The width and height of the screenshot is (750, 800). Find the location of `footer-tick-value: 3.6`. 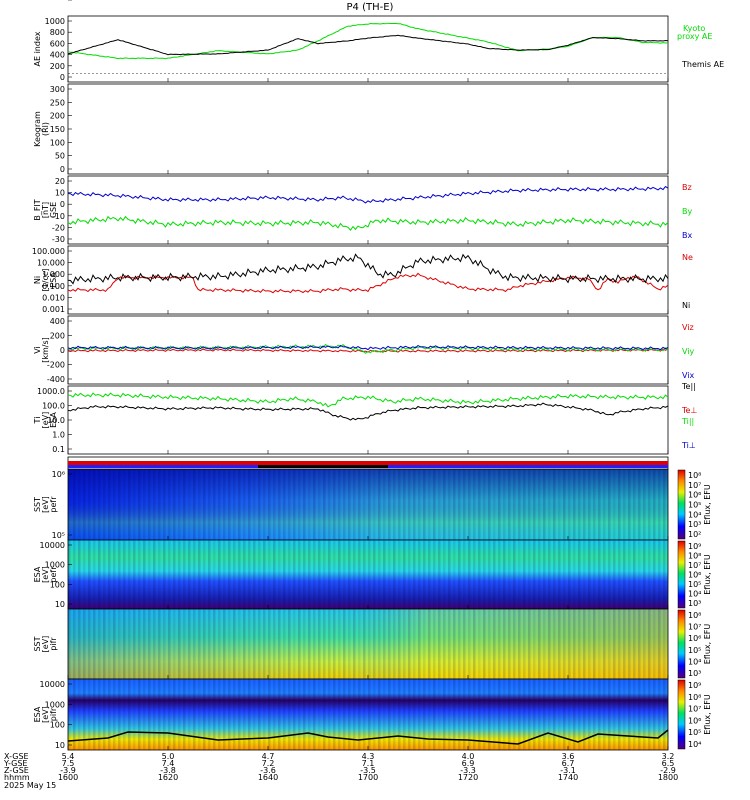

footer-tick-value: 3.6 is located at coordinates (568, 756).